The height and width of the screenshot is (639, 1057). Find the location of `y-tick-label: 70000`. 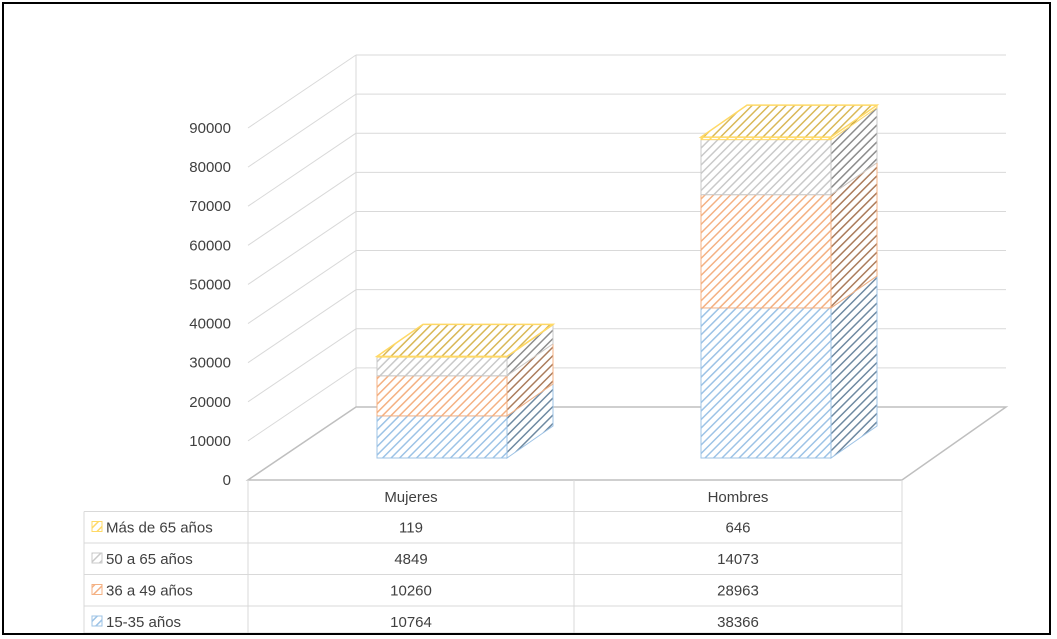

y-tick-label: 70000 is located at coordinates (210, 206).